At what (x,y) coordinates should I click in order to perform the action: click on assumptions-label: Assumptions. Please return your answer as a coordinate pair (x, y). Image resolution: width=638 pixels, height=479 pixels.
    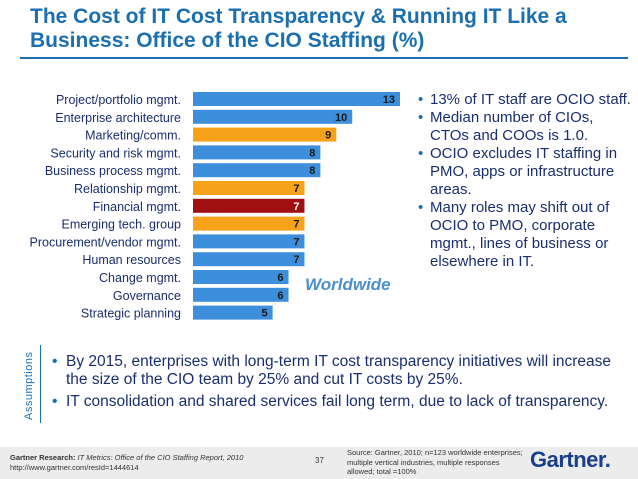
    Looking at the image, I should click on (29, 385).